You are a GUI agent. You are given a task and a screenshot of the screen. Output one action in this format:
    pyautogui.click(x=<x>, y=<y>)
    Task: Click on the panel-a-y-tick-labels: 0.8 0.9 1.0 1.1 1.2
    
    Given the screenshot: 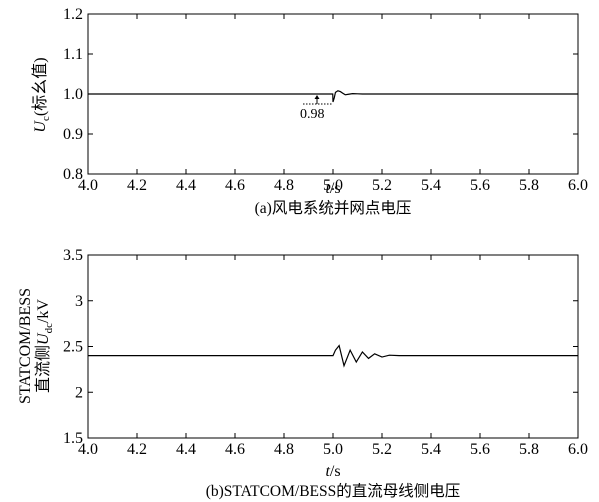 What is the action you would take?
    pyautogui.click(x=73, y=94)
    